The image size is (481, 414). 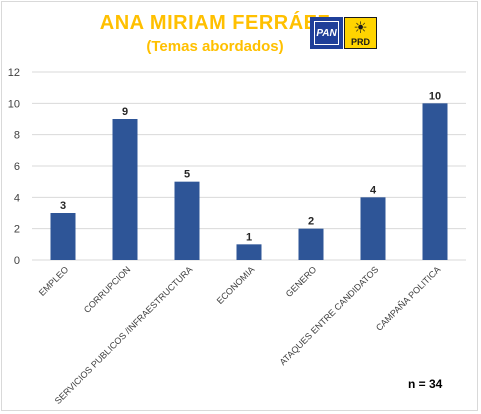 I want to click on x-tick-label: CAMPAÑA POLITICA, so click(x=408, y=298).